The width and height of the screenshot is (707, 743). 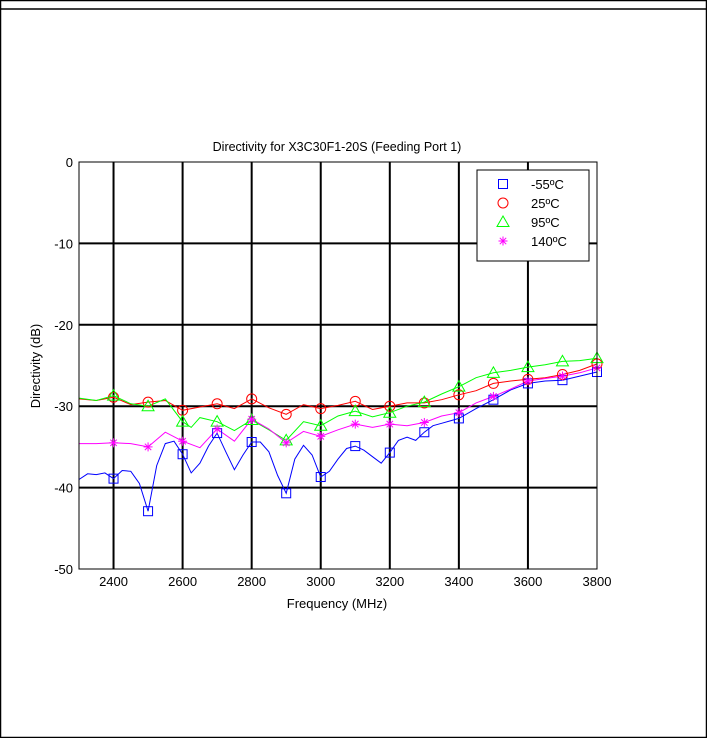 I want to click on y-tick-label: -30, so click(x=63, y=406).